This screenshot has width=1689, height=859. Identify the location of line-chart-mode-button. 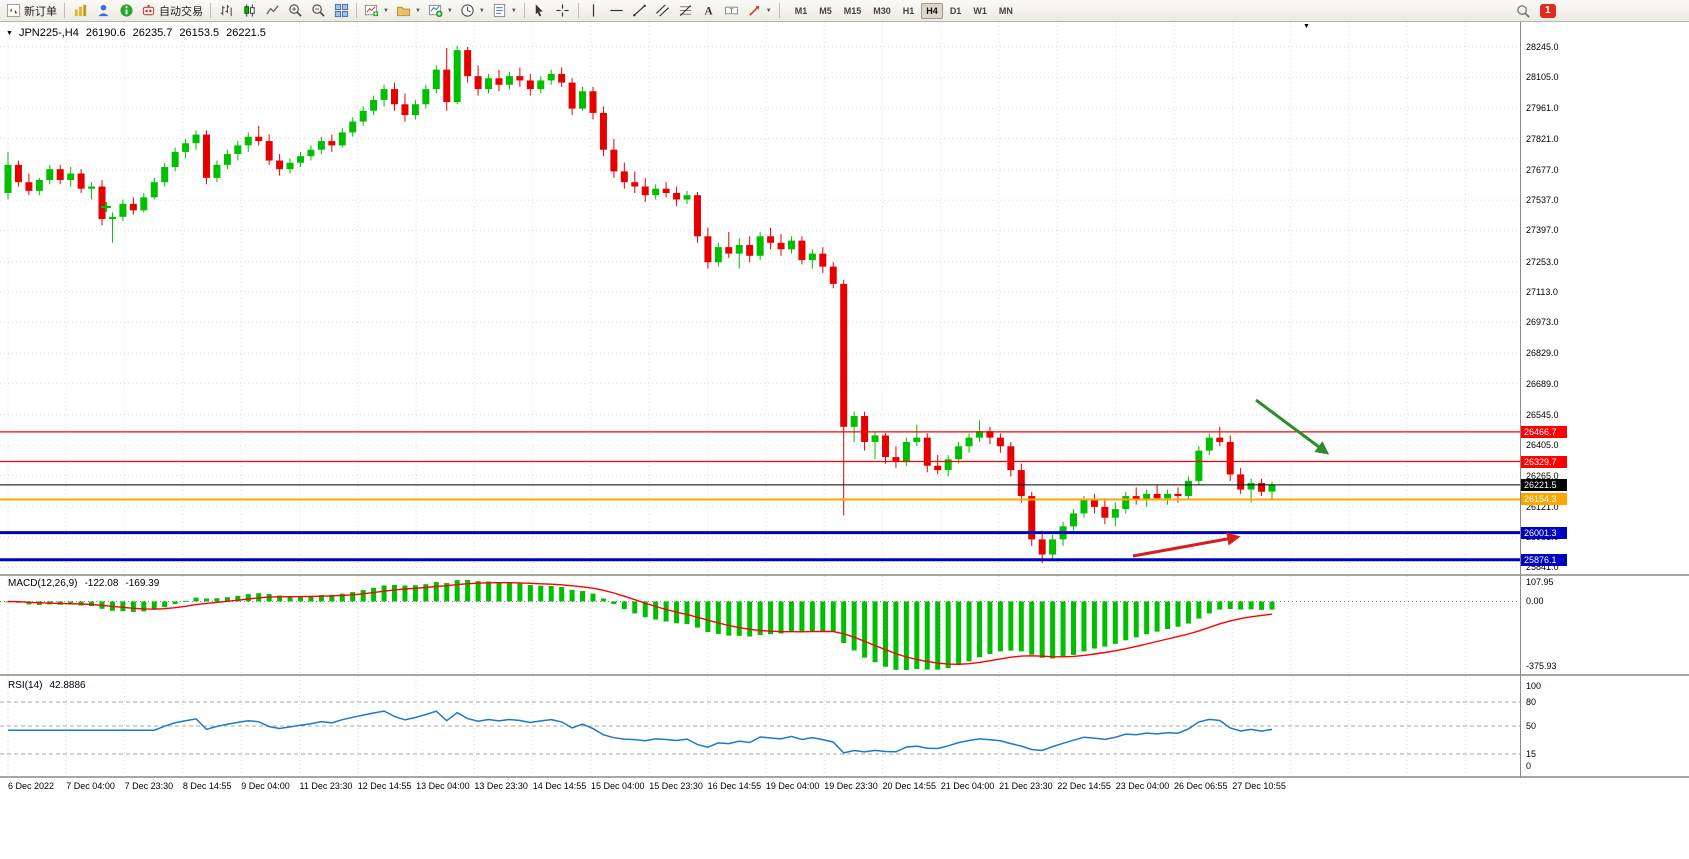
(272, 11).